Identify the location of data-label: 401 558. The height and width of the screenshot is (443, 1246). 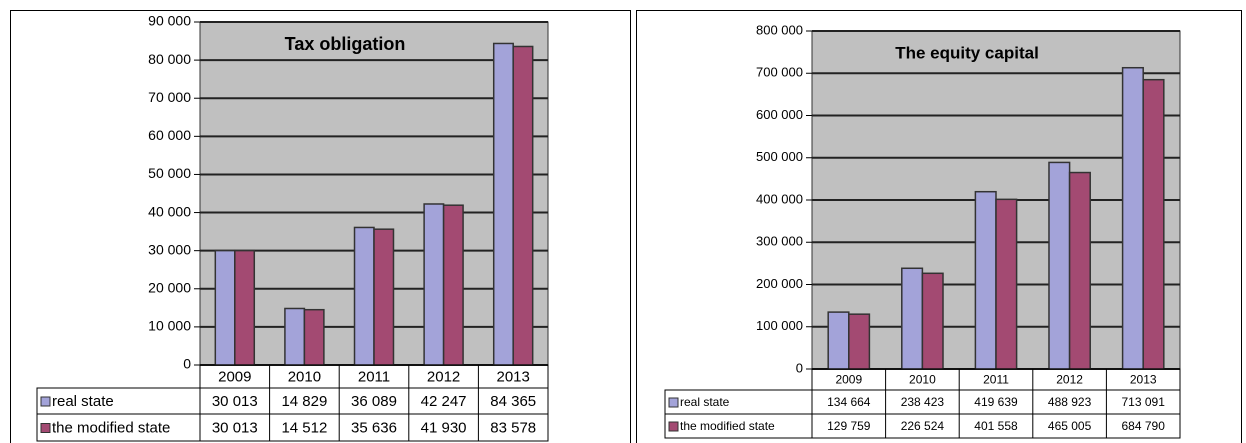
(996, 426).